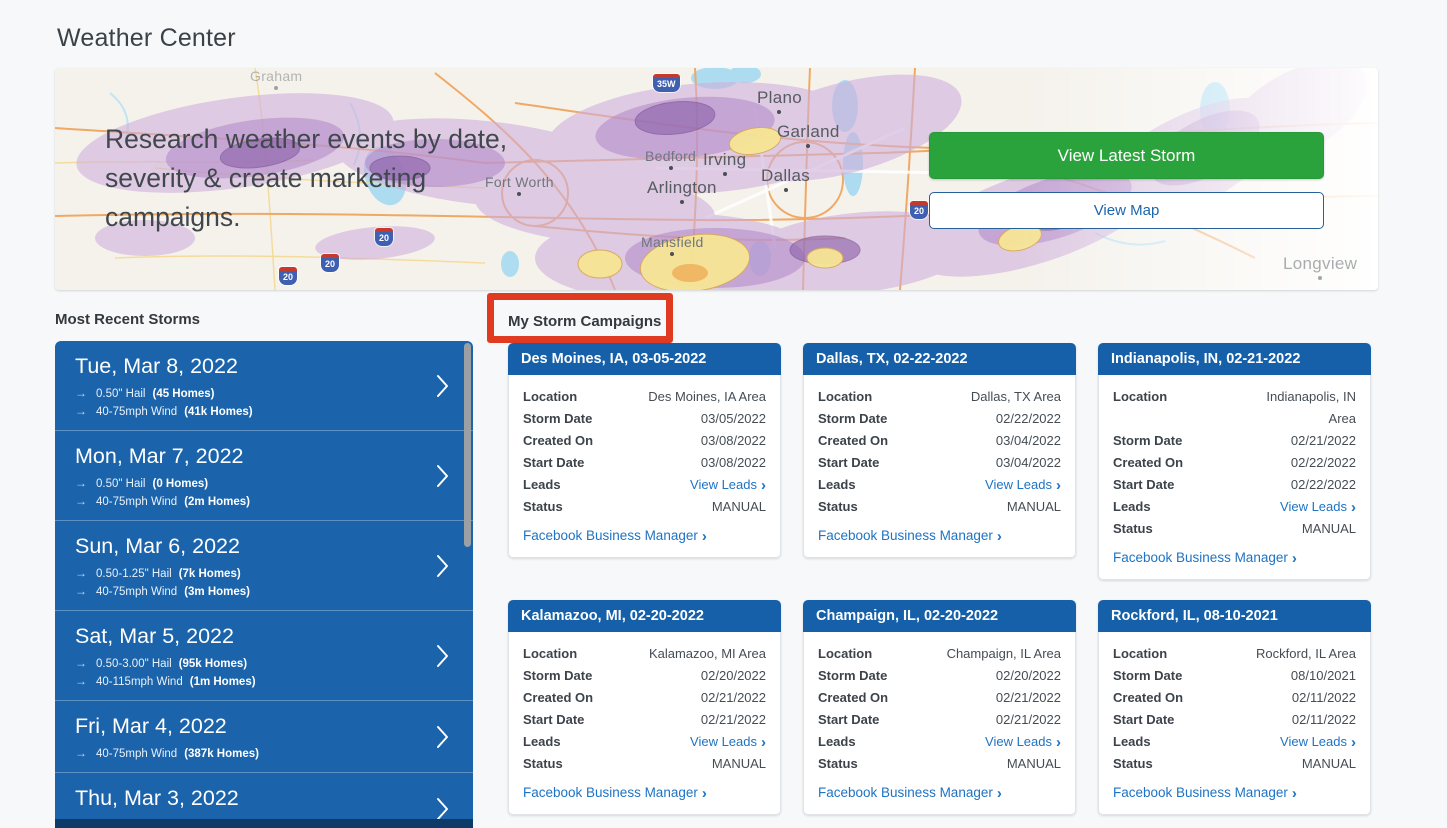 The width and height of the screenshot is (1447, 828). What do you see at coordinates (939, 359) in the screenshot?
I see `campaign-card-title: Dallas, TX, 02-22-2022` at bounding box center [939, 359].